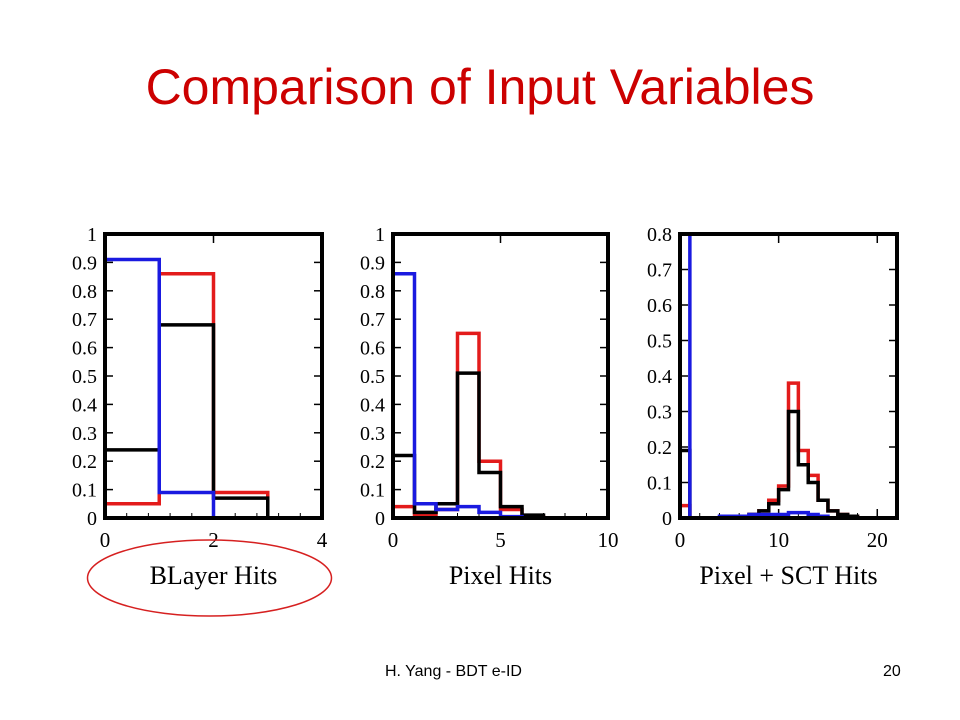 The height and width of the screenshot is (720, 960). What do you see at coordinates (500, 575) in the screenshot?
I see `x-axis-label: Pixel Hits` at bounding box center [500, 575].